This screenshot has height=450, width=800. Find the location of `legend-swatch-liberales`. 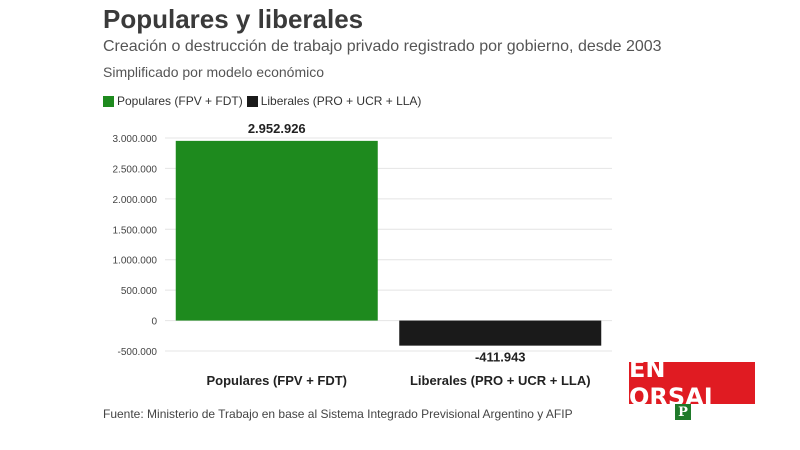

legend-swatch-liberales is located at coordinates (252, 101).